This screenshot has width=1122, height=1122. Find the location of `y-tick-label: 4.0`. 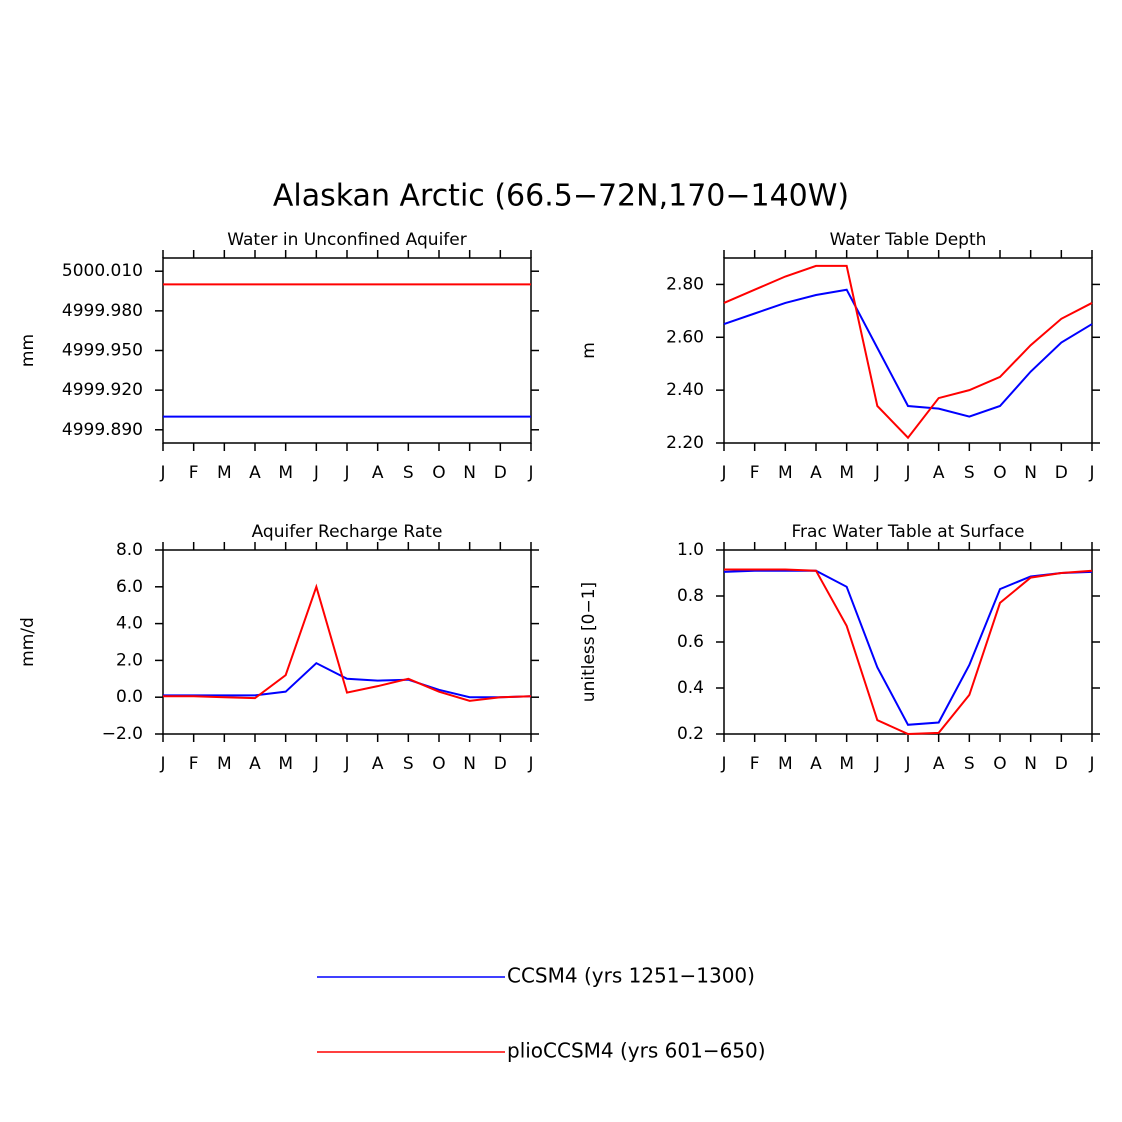

y-tick-label: 4.0 is located at coordinates (129, 624).